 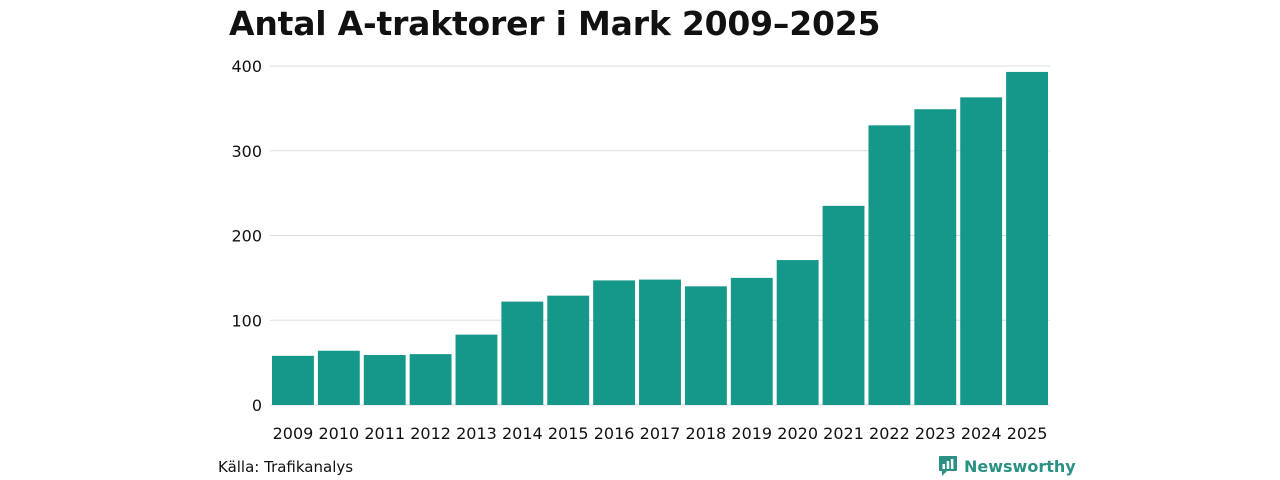 I want to click on x-tick-label: 2014, so click(x=522, y=433).